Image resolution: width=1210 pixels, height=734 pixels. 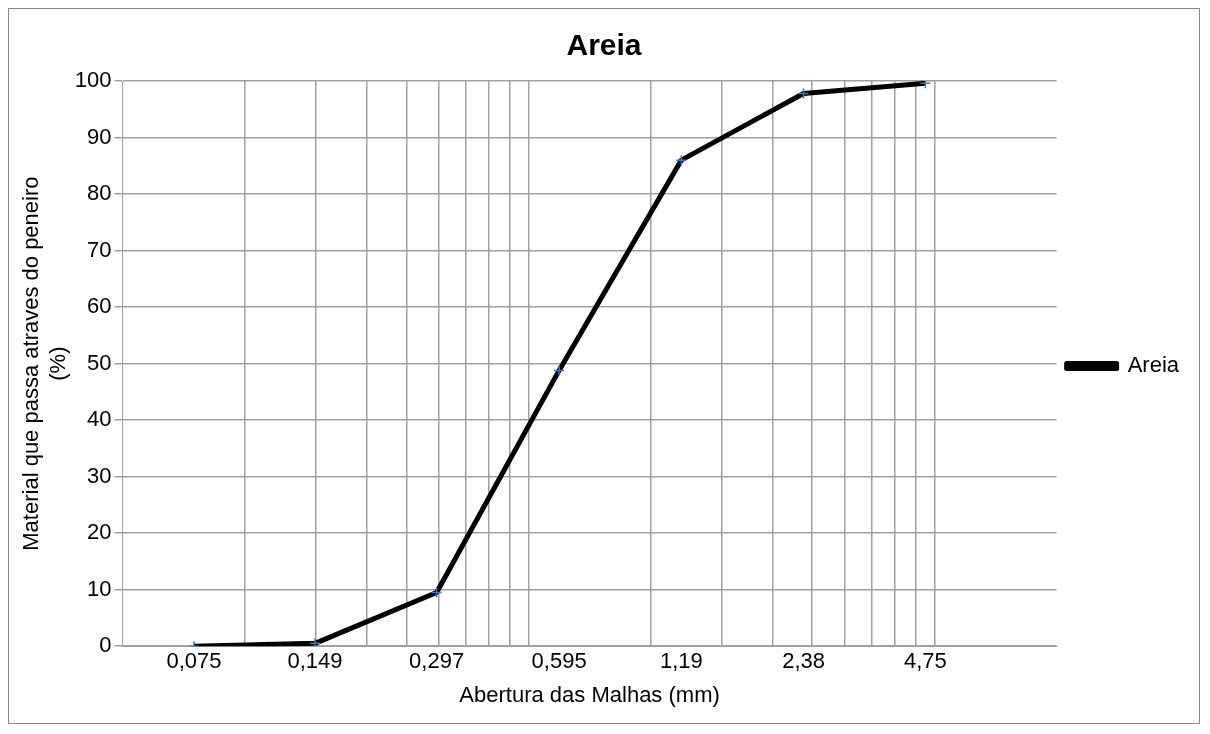 I want to click on y-tick-label: 60, so click(x=99, y=306).